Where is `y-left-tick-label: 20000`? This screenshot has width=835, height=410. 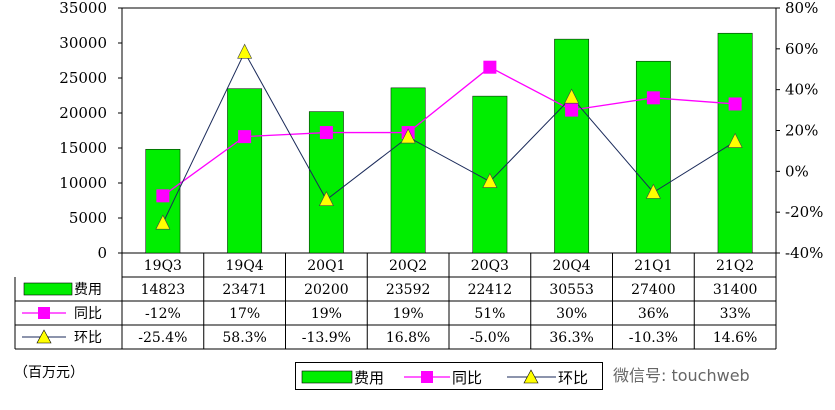
y-left-tick-label: 20000 is located at coordinates (83, 113).